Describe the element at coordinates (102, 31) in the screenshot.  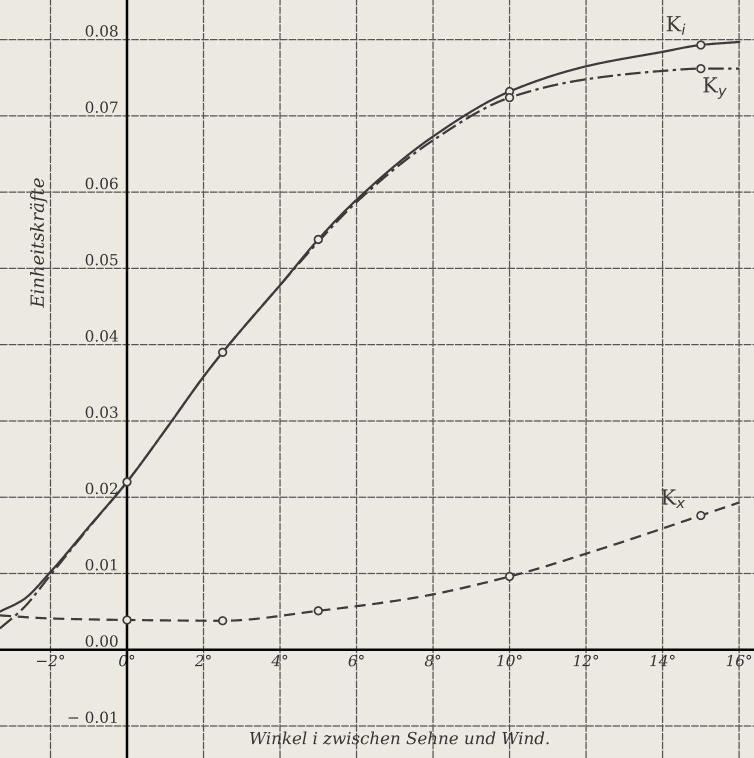
I see `y-tick-label: 0.08` at that location.